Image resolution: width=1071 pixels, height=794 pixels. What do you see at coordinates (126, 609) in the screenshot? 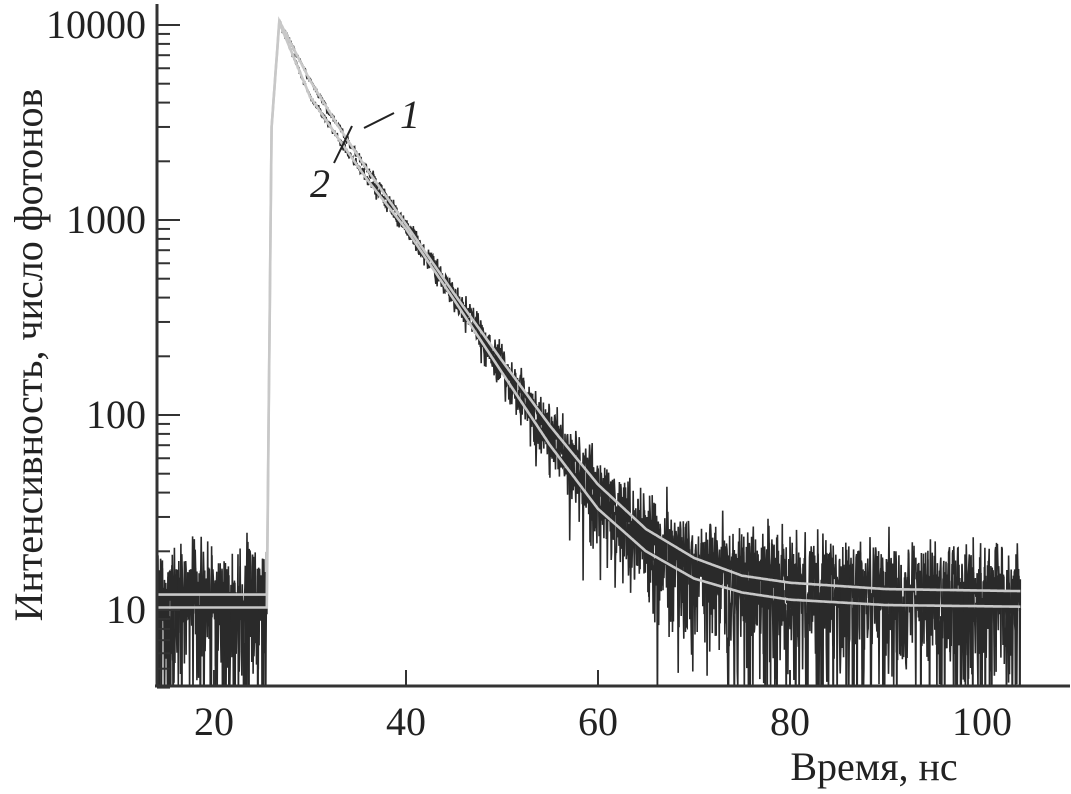
I see `y-tick-label: 10` at bounding box center [126, 609].